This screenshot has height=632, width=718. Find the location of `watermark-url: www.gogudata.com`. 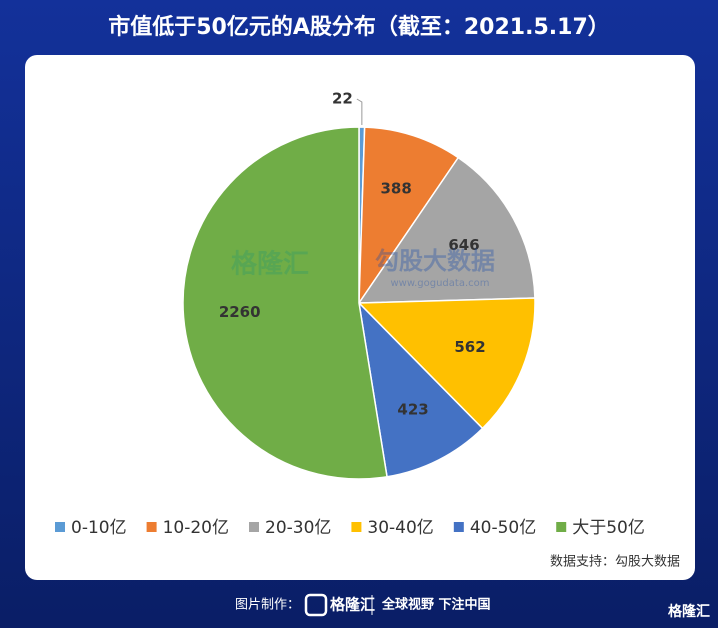

watermark-url: www.gogudata.com is located at coordinates (439, 283).